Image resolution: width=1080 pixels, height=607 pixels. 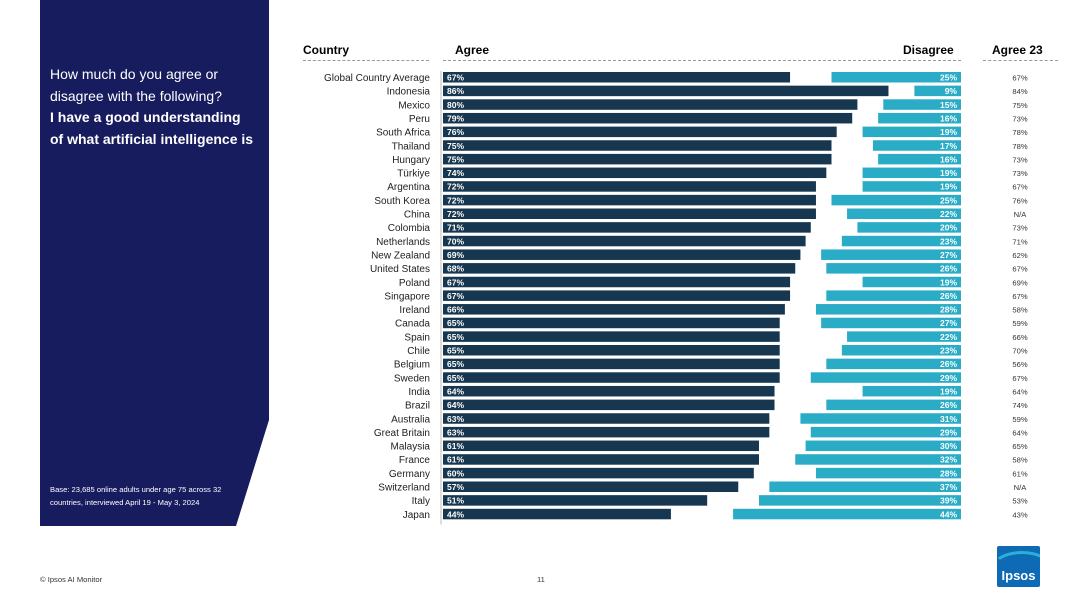 I want to click on agree-value-label: 60%, so click(x=455, y=473).